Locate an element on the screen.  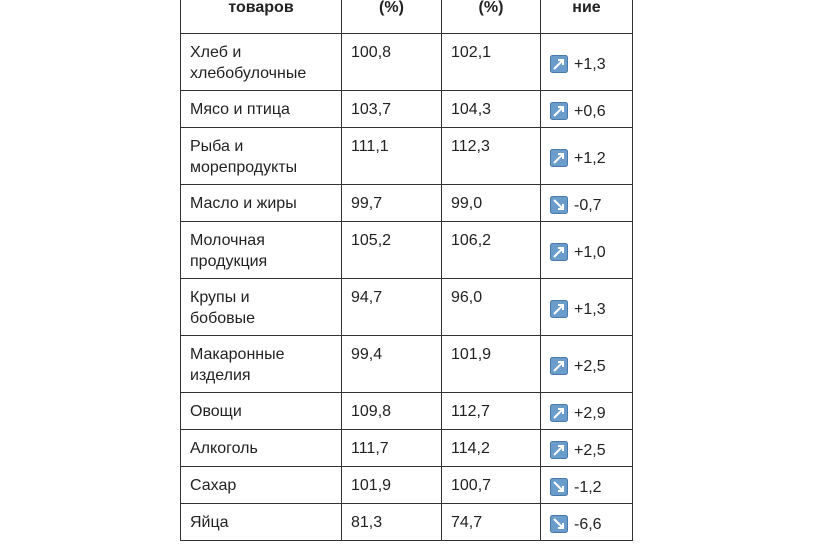
change-cell: +2,9 is located at coordinates (587, 411).